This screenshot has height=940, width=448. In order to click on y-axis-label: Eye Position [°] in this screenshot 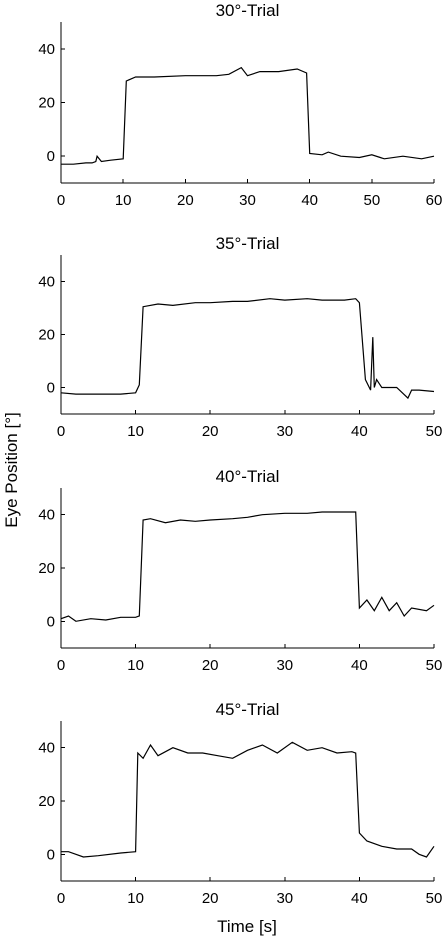, I will do `click(11, 469)`.